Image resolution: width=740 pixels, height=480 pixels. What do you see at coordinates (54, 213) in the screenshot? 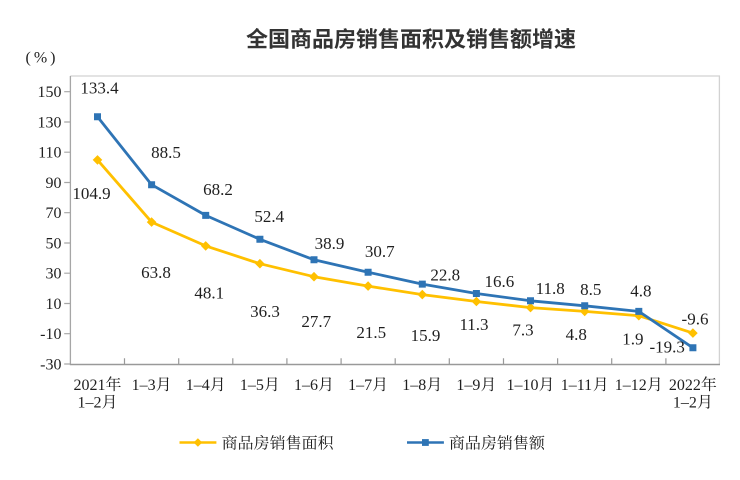
I see `svg-text: 70` at bounding box center [54, 213].